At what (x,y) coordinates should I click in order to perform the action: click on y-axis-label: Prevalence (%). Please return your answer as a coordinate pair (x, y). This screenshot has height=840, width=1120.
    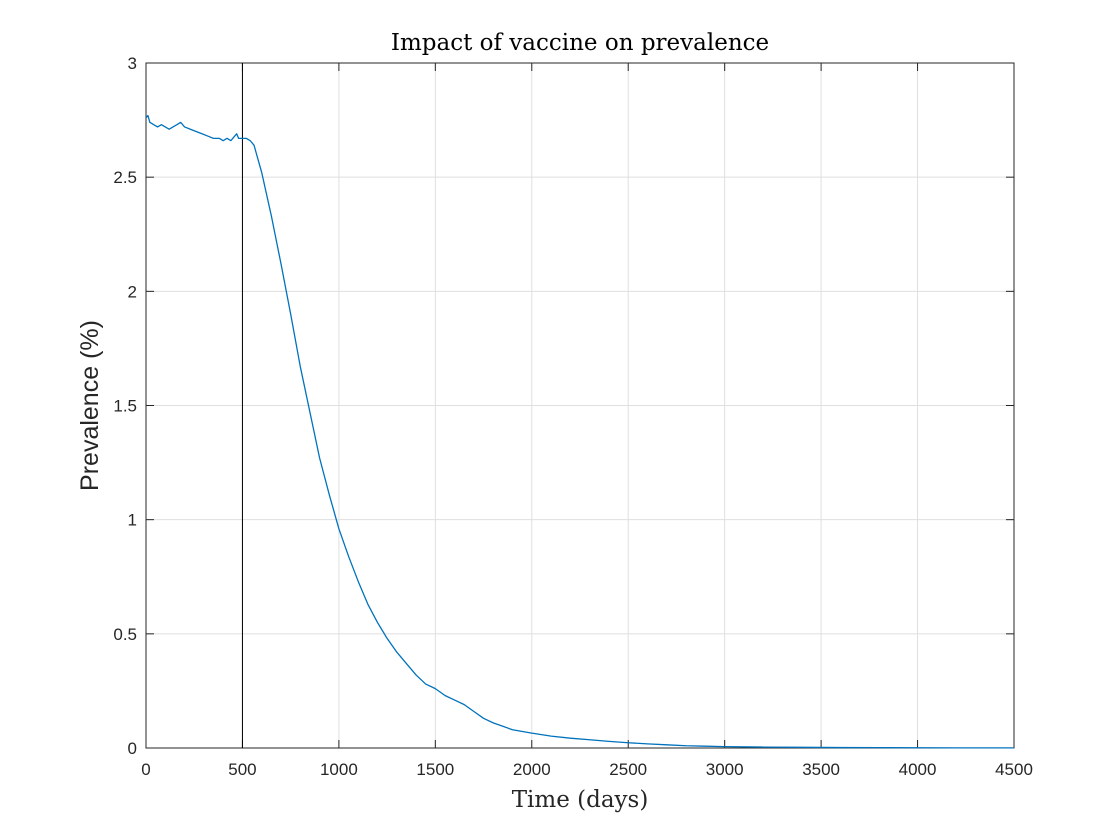
    Looking at the image, I should click on (90, 405).